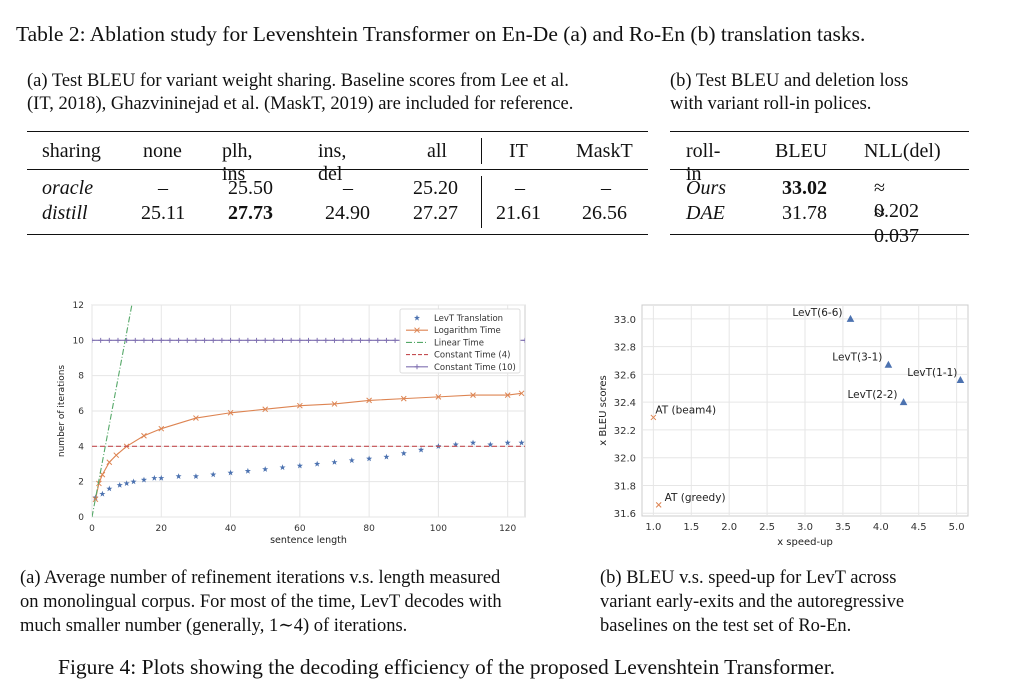 This screenshot has width=1012, height=697. Describe the element at coordinates (653, 527) in the screenshot. I see `x-tick-label: 1.0` at that location.